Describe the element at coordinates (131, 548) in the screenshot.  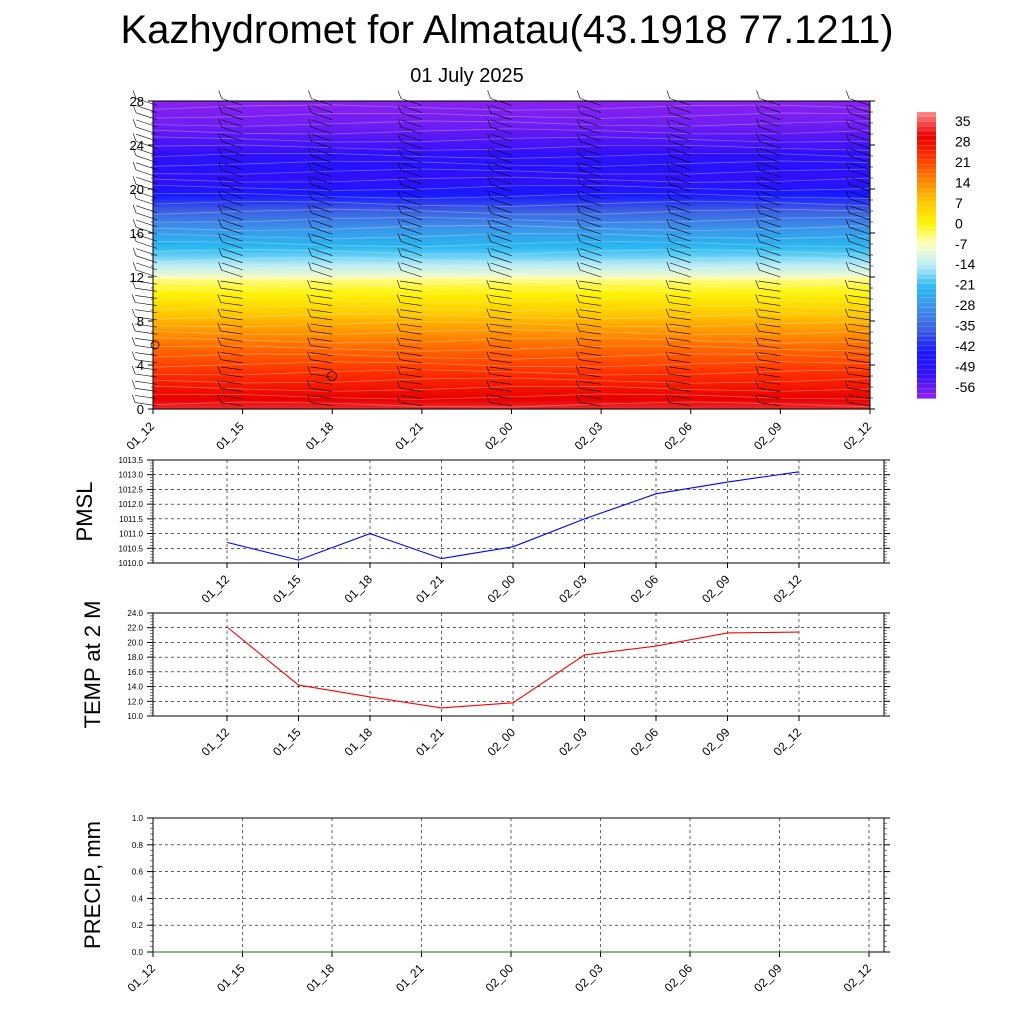
I see `y-tick-label: 1010.5` at that location.